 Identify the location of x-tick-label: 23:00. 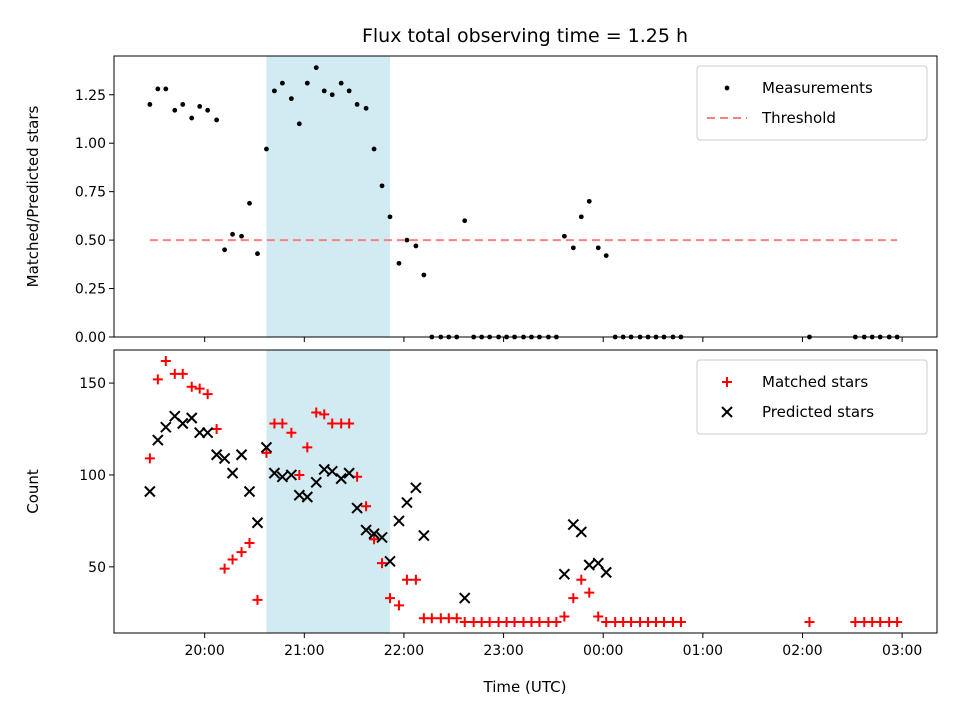
(503, 651).